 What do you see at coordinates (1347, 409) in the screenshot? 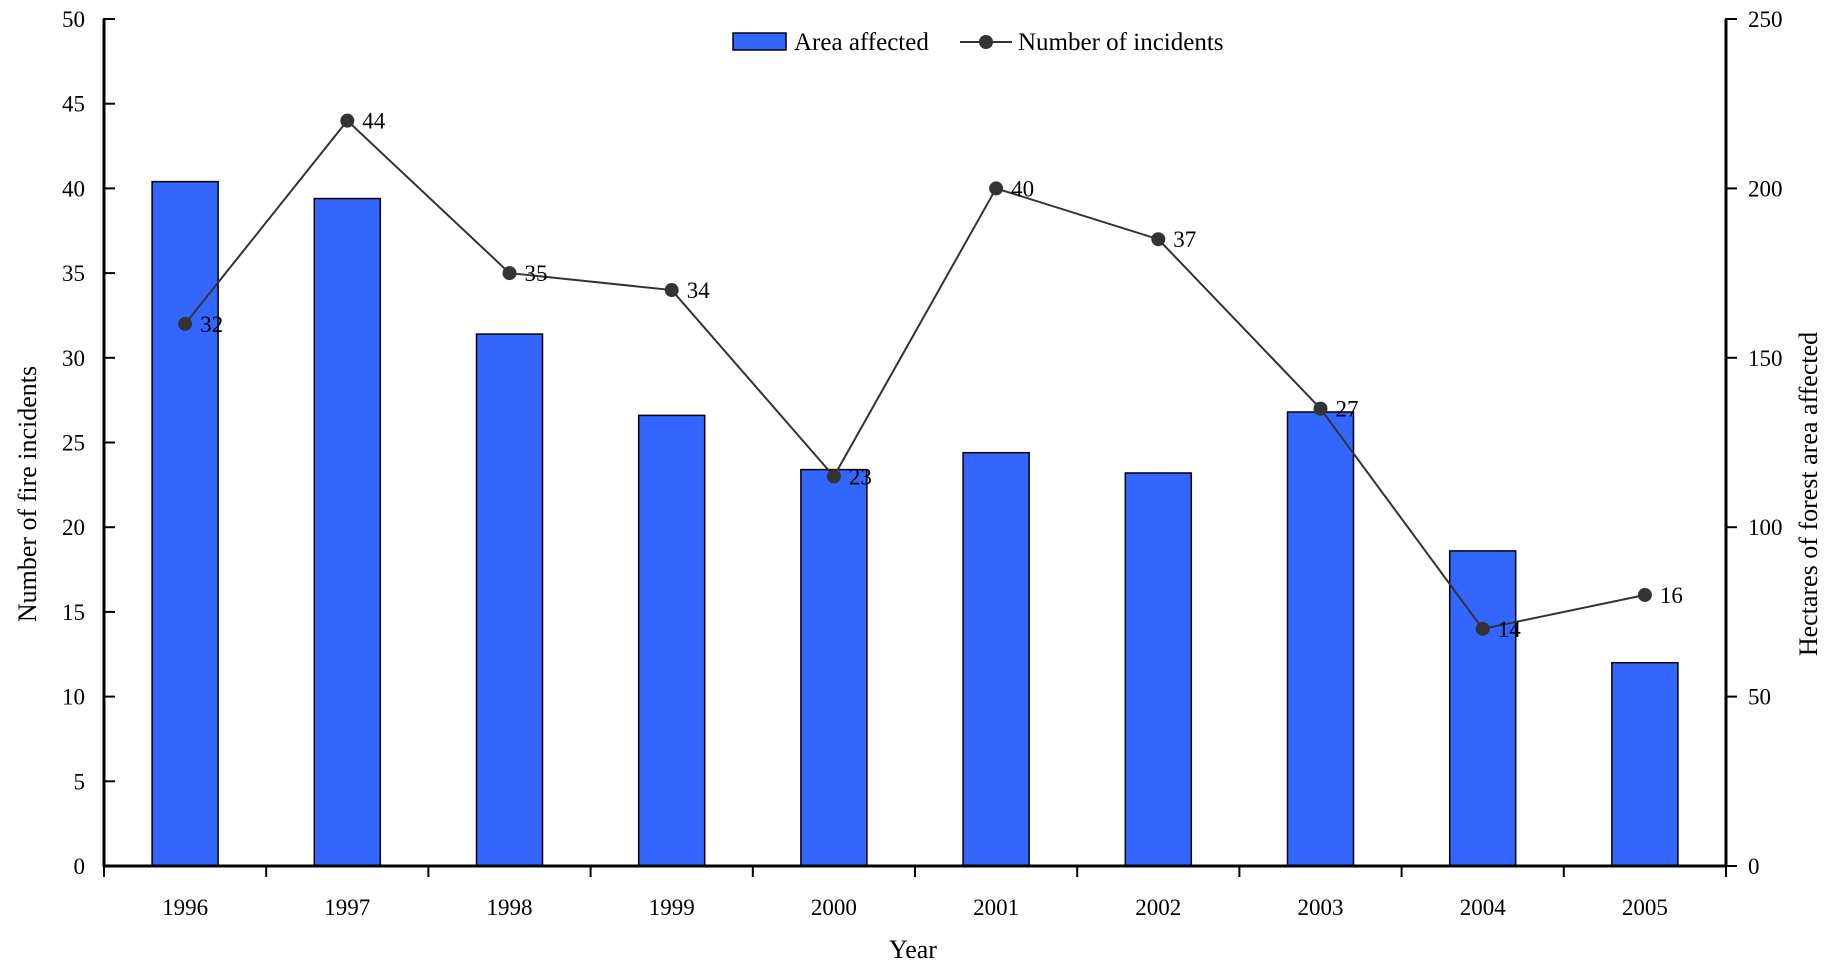
I see `incidents-data-label-2003: 27` at bounding box center [1347, 409].